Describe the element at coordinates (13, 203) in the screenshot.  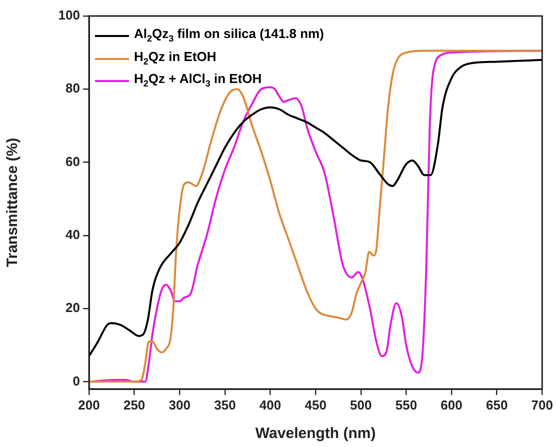
I see `y-axis-title: Transmittance (%)` at that location.